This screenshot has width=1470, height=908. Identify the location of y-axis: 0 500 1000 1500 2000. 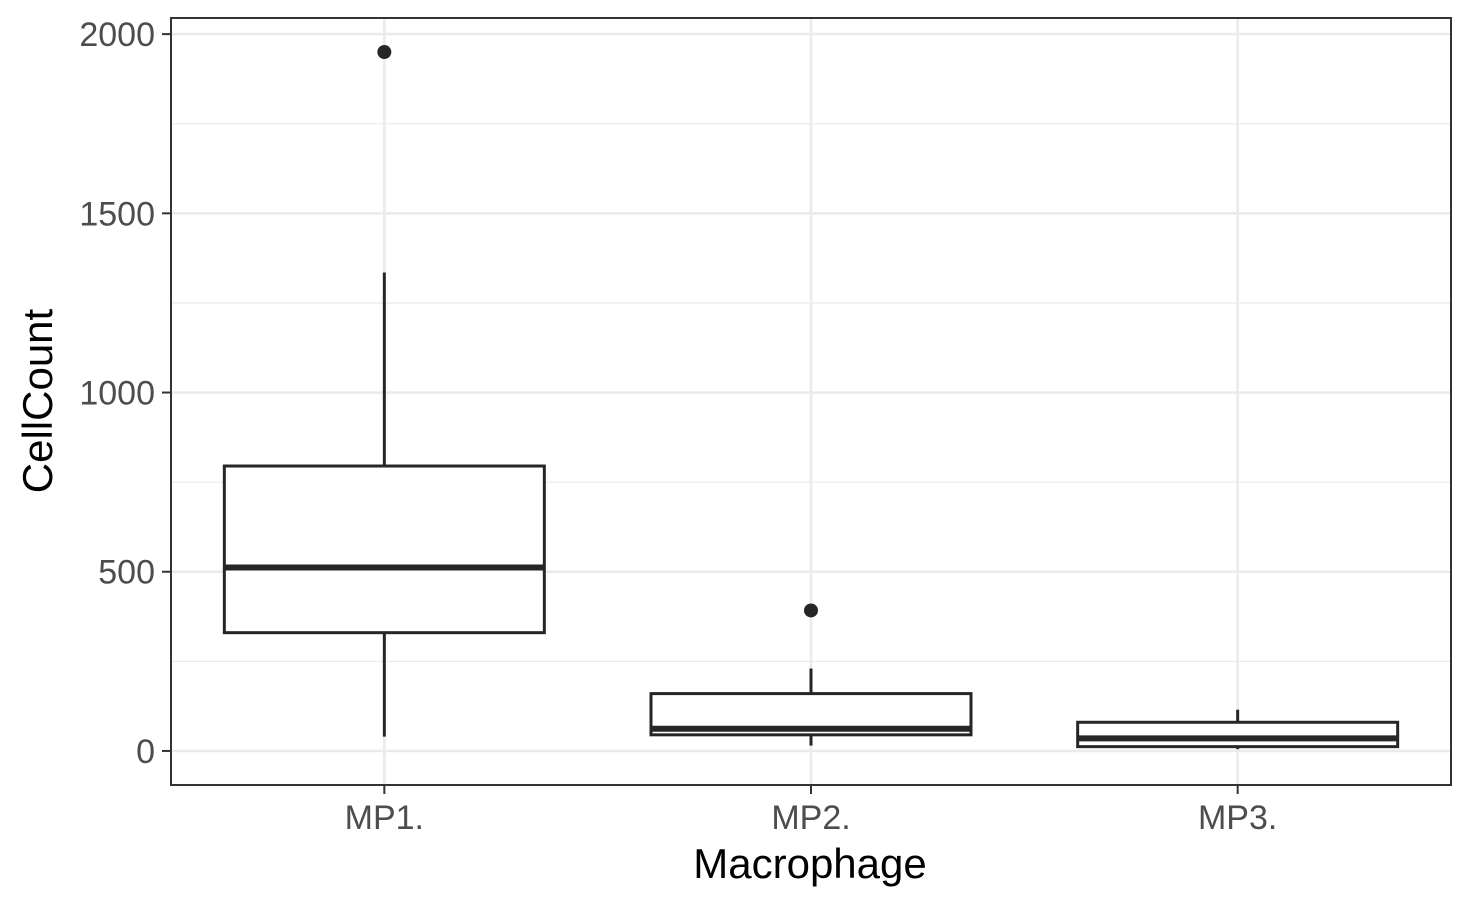
(125, 393).